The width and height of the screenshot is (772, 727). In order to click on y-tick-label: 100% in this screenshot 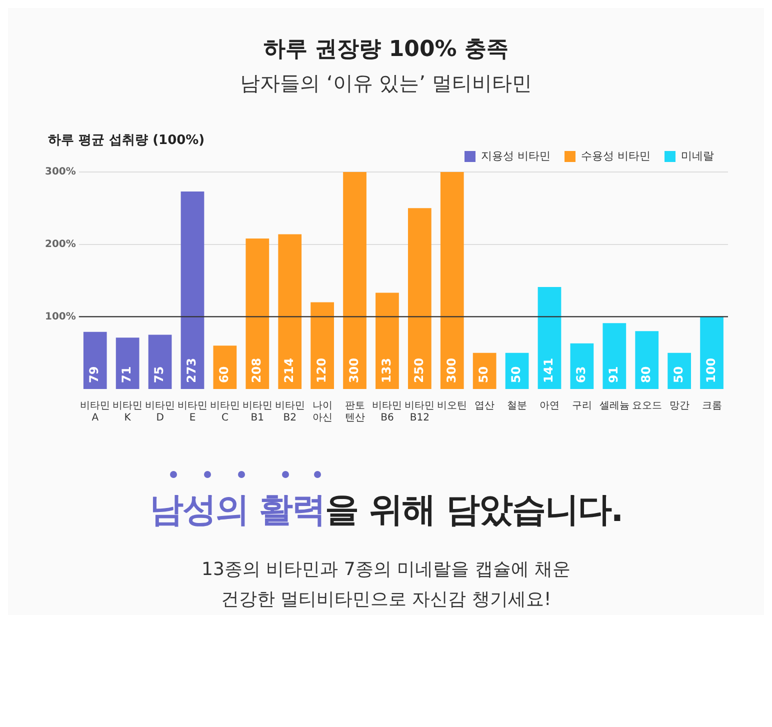, I will do `click(60, 316)`.